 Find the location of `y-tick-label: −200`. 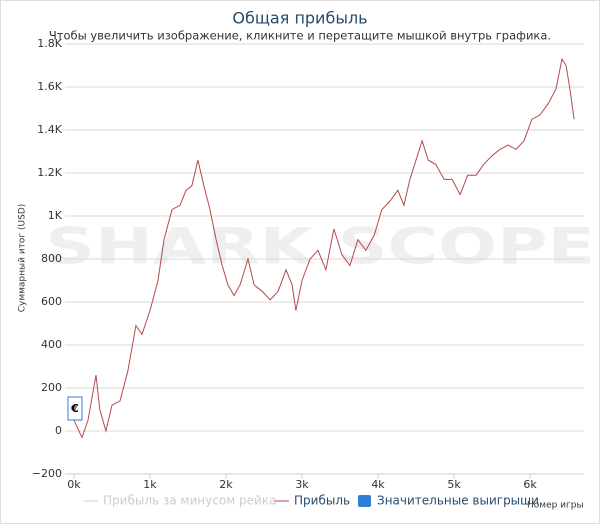

y-tick-label: −200 is located at coordinates (47, 473).